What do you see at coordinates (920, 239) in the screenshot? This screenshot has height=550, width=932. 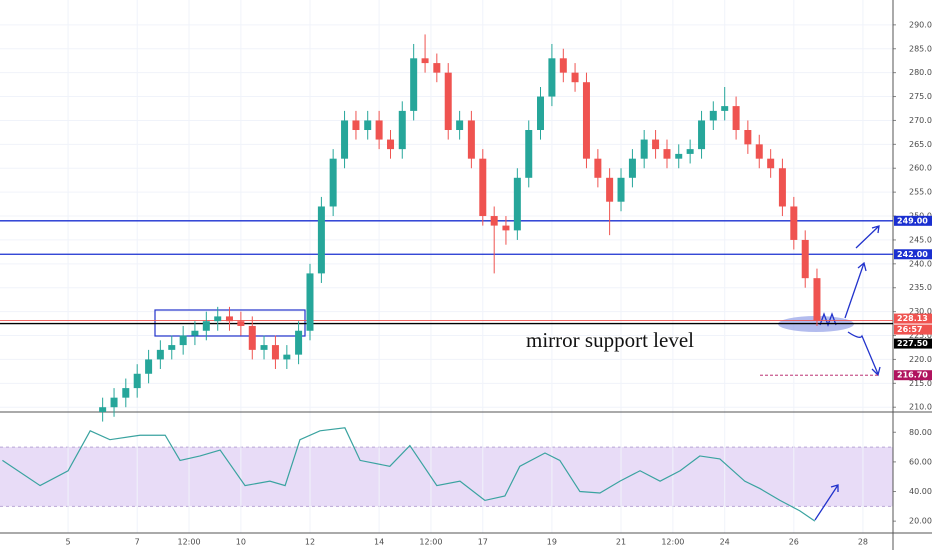 I see `y-tick-label: 245.00` at bounding box center [920, 239].